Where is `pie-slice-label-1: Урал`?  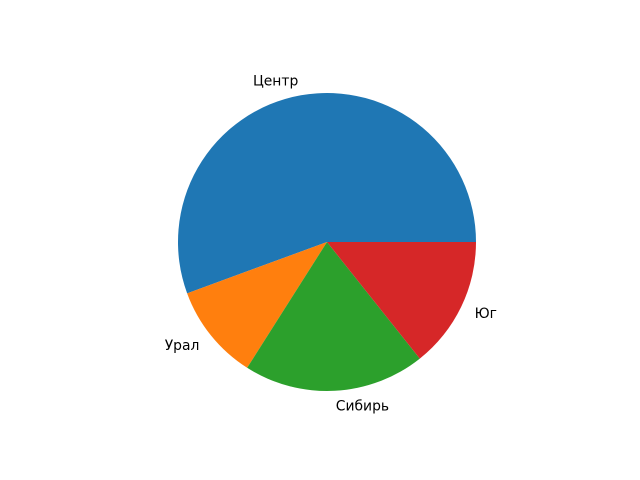 pie-slice-label-1: Урал is located at coordinates (182, 346).